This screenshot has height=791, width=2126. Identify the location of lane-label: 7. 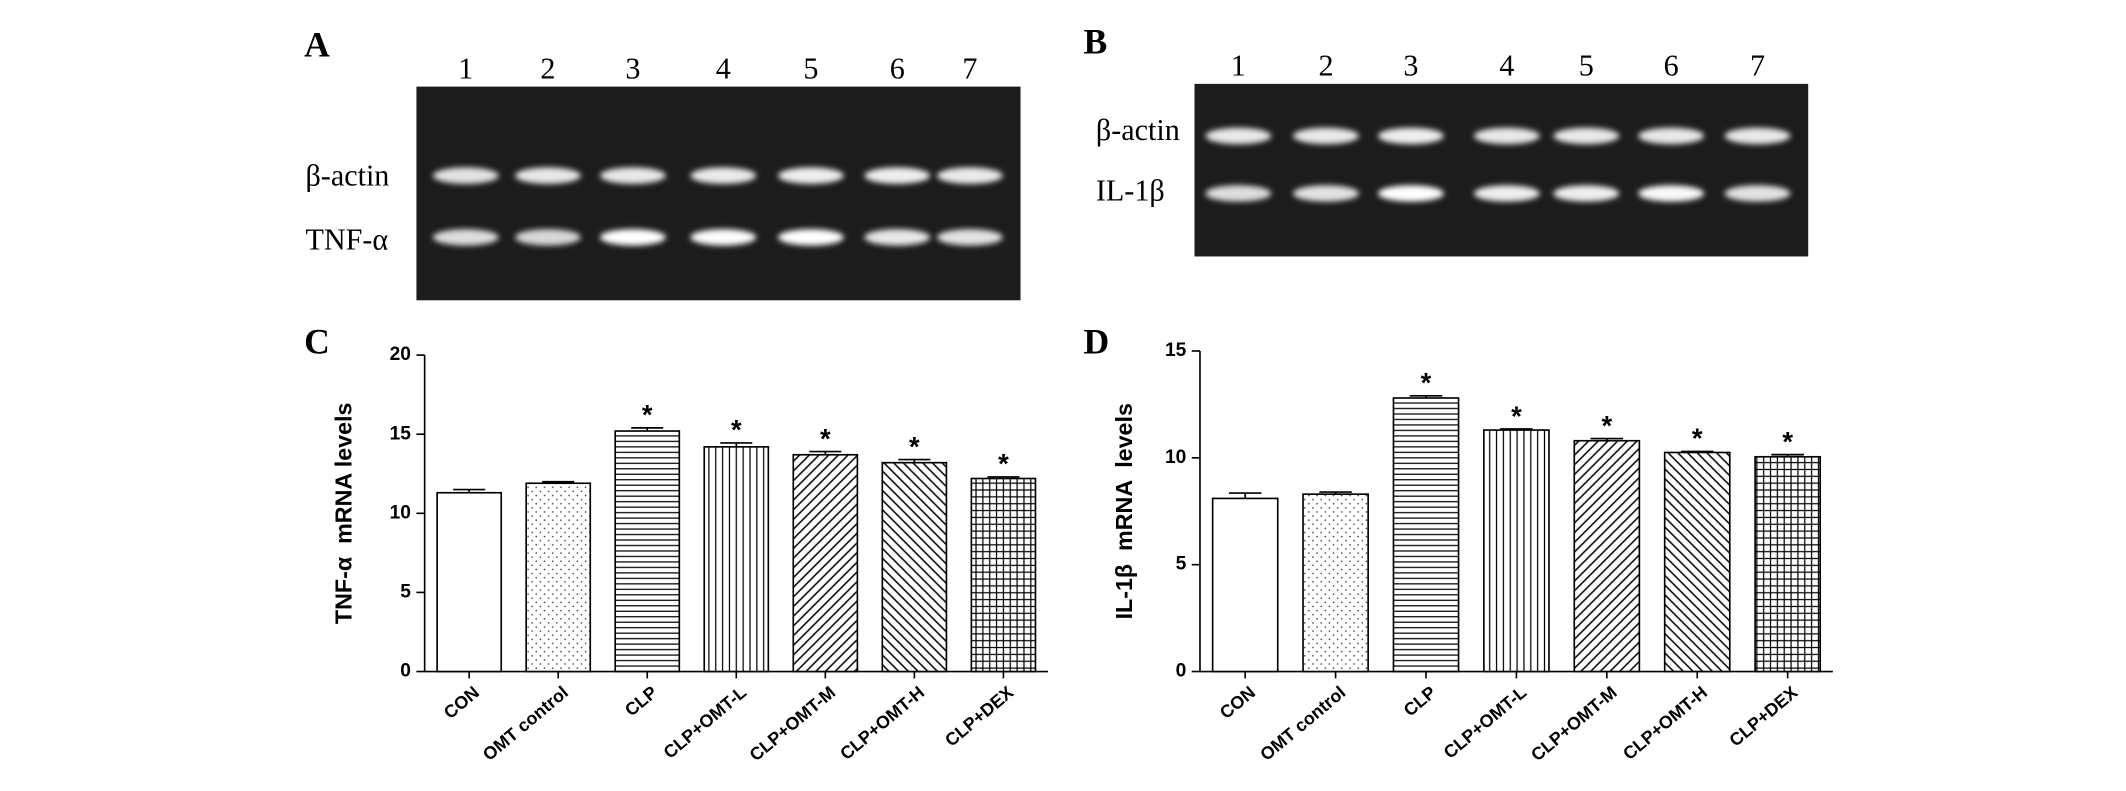
(1757, 66).